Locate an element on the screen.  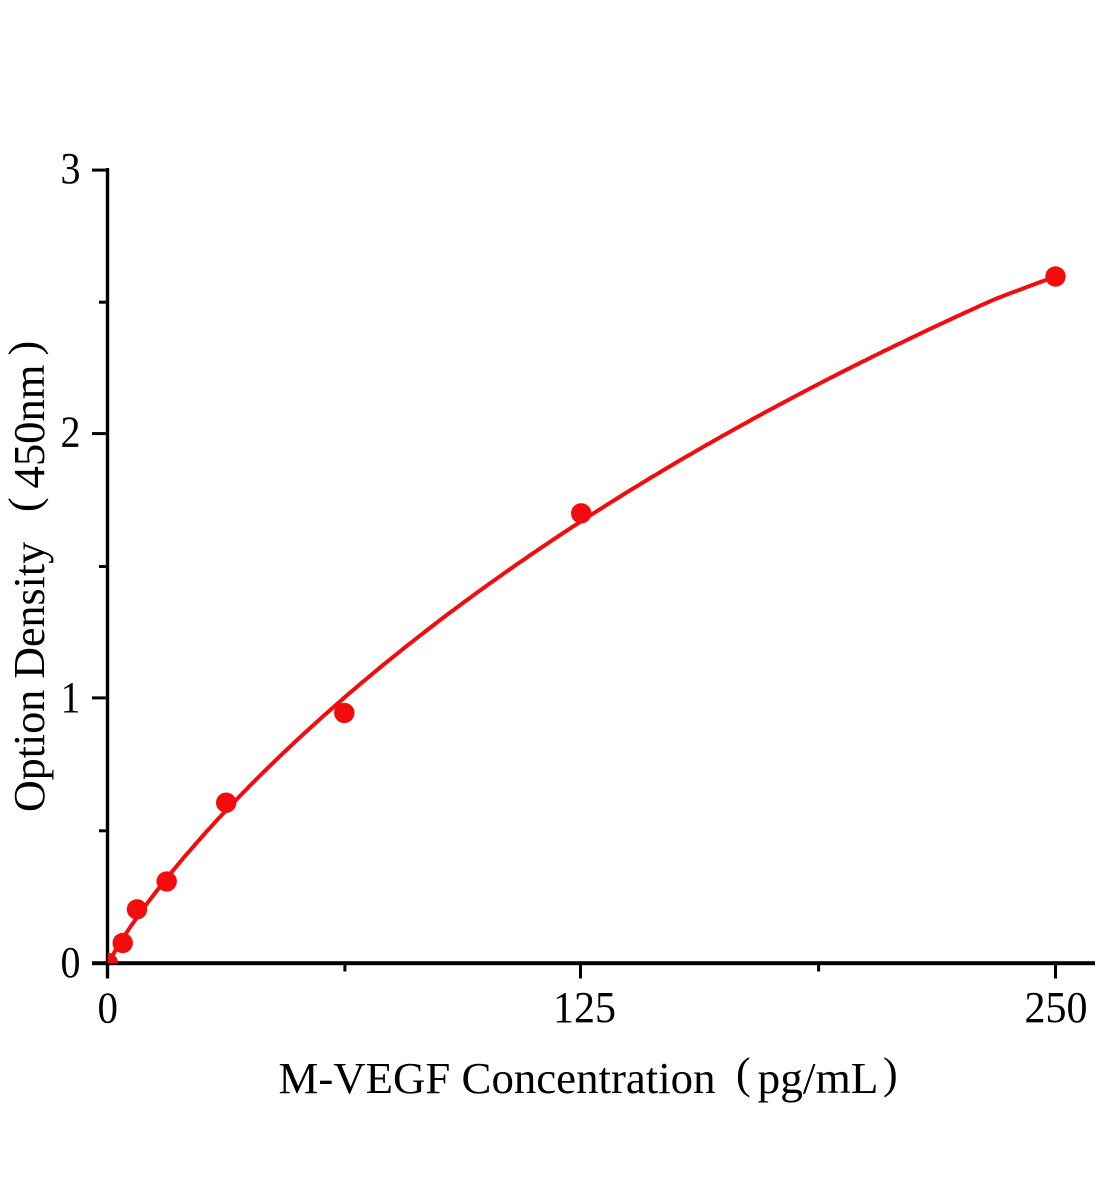
svg-text: 250 is located at coordinates (1056, 1007).